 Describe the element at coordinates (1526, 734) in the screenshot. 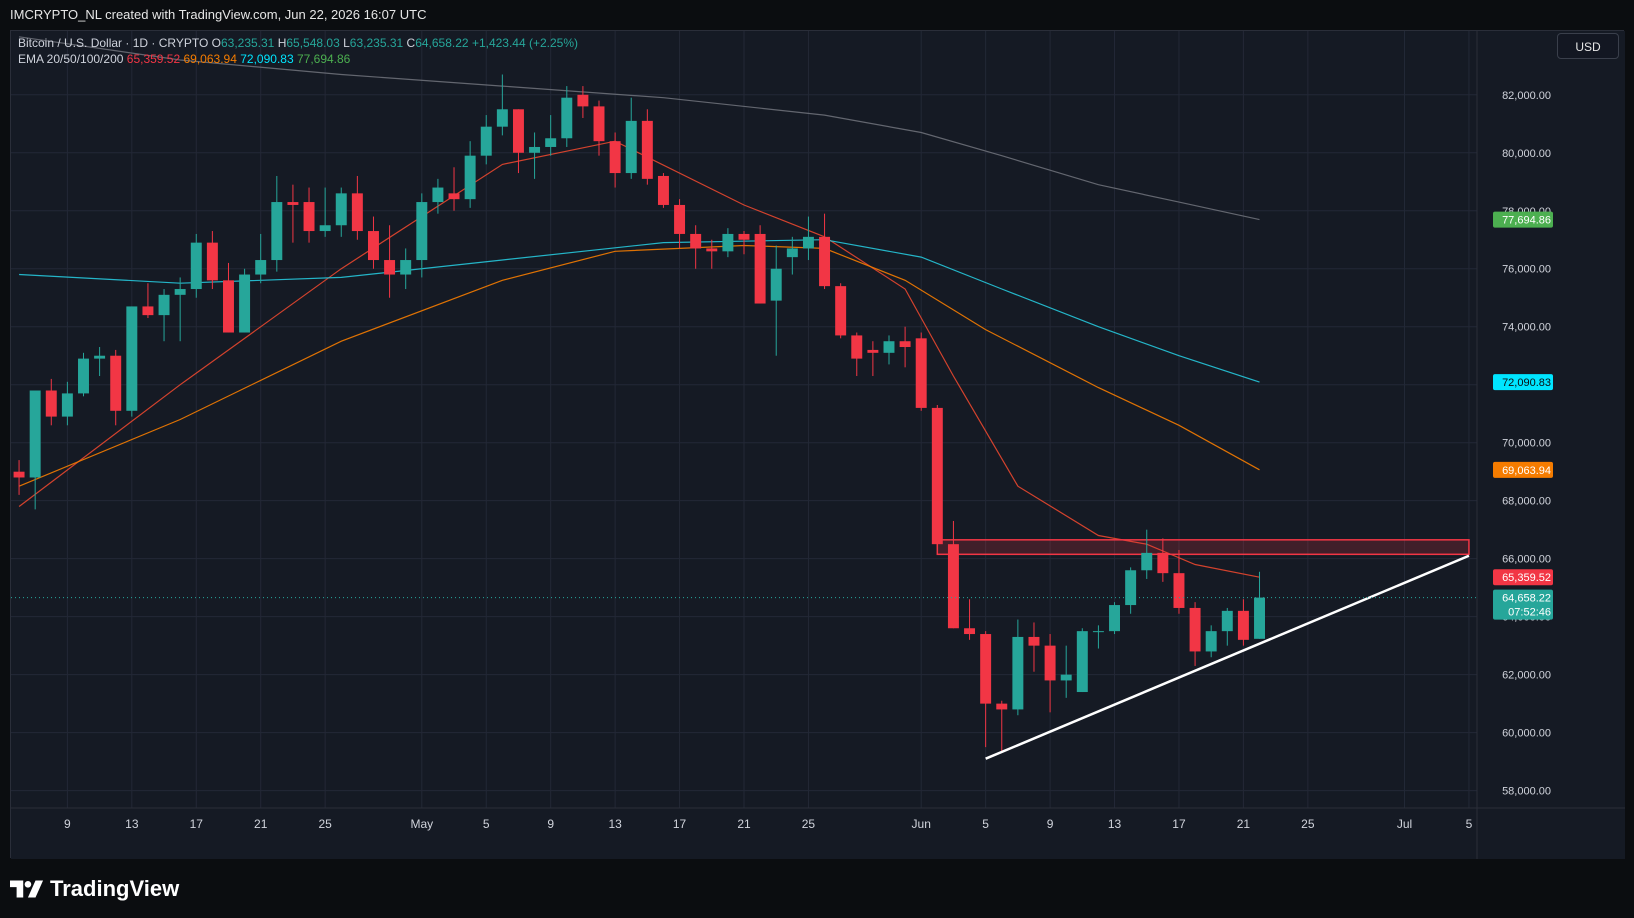

I see `y-tick-label: 60,000.00` at that location.